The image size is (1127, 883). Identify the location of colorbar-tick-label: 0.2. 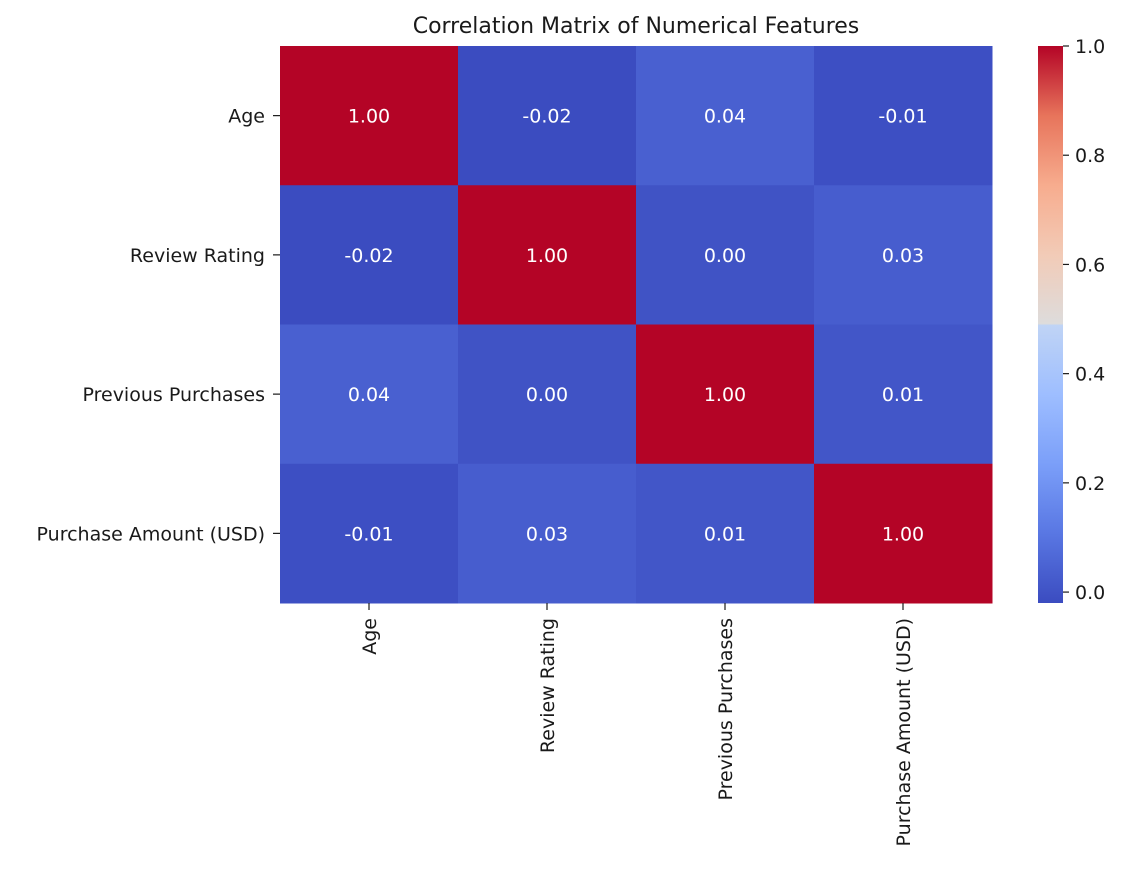
(1090, 484).